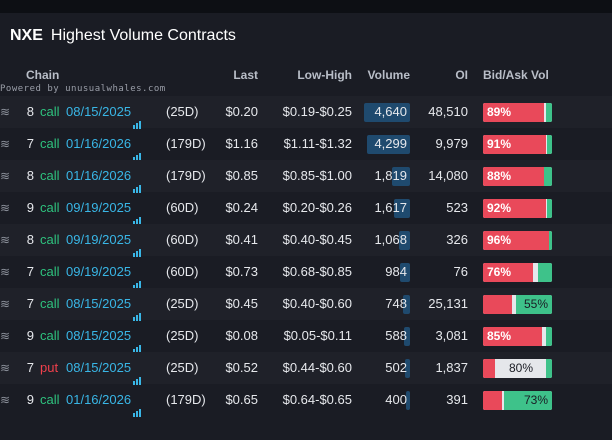 The height and width of the screenshot is (440, 612). Describe the element at coordinates (387, 112) in the screenshot. I see `volume-cell: 4,640` at that location.